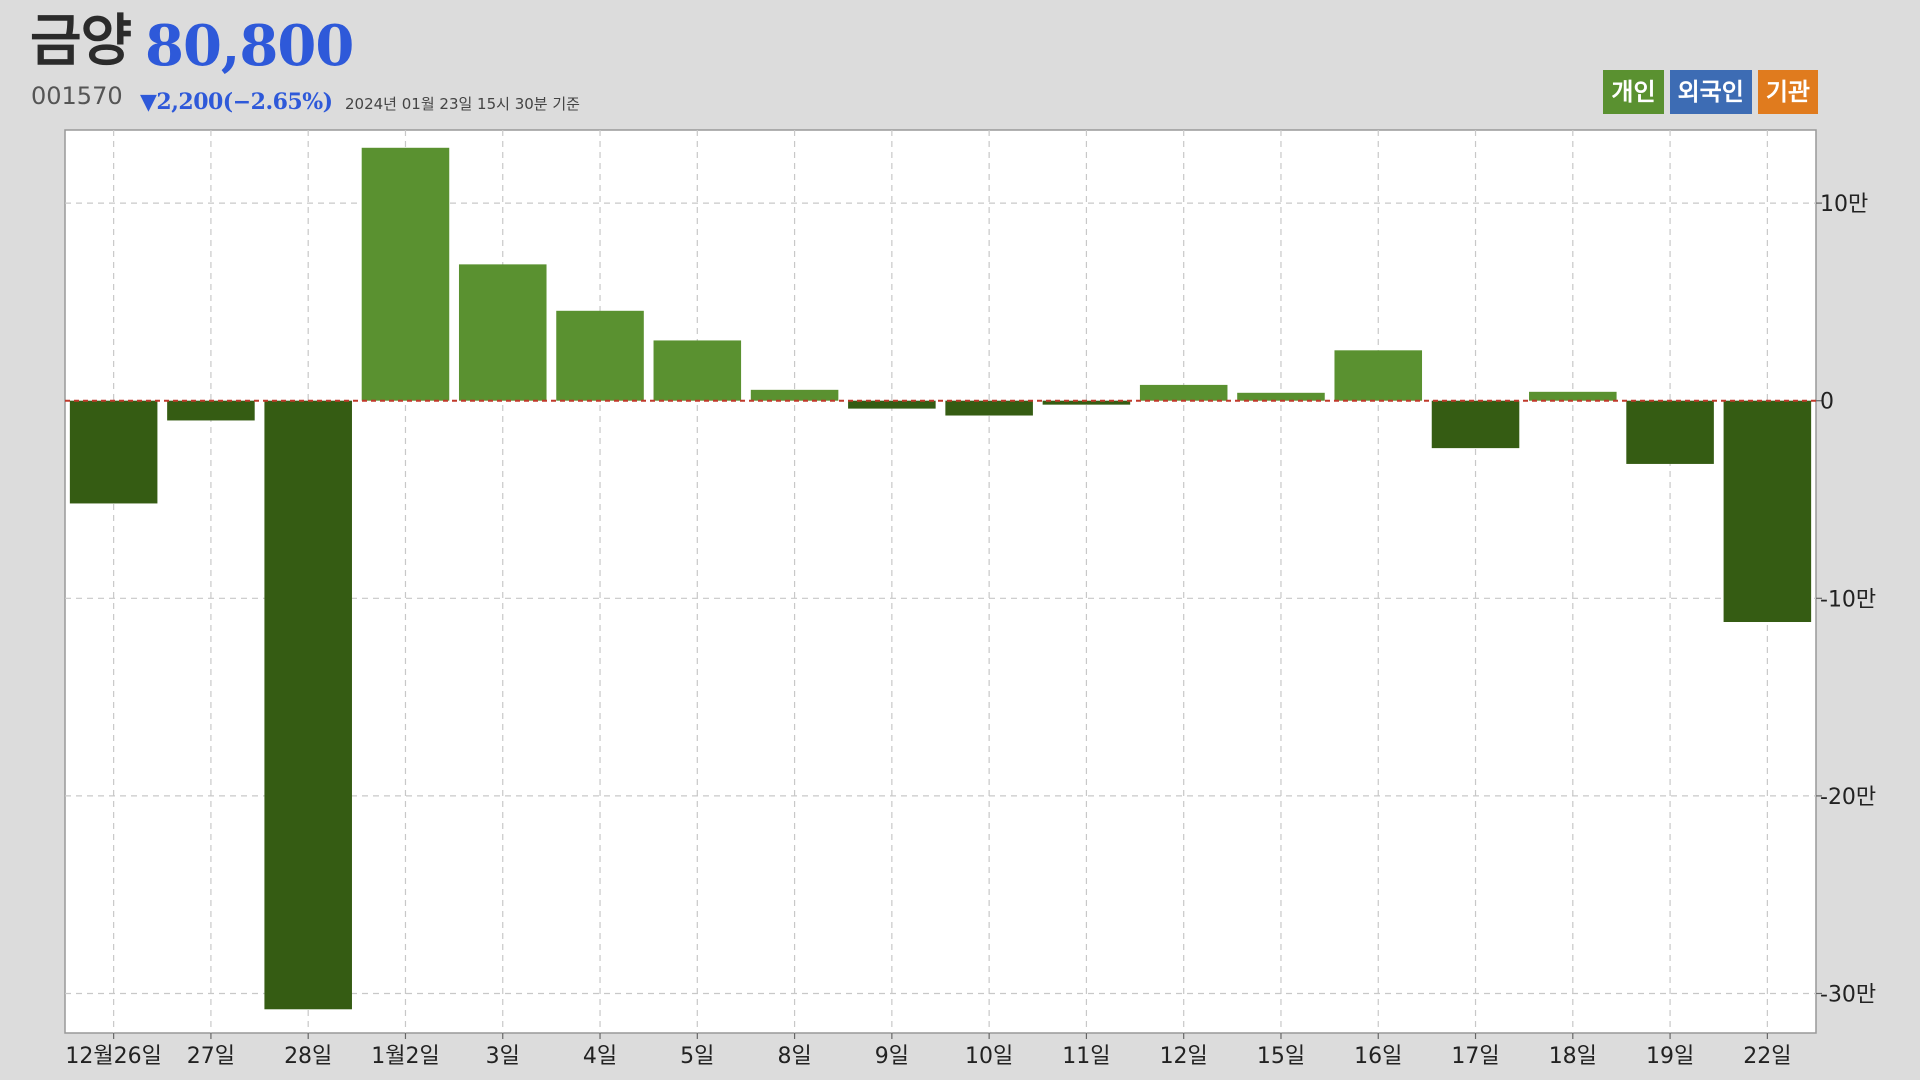  I want to click on x-tick-label: 3일, so click(503, 1056).